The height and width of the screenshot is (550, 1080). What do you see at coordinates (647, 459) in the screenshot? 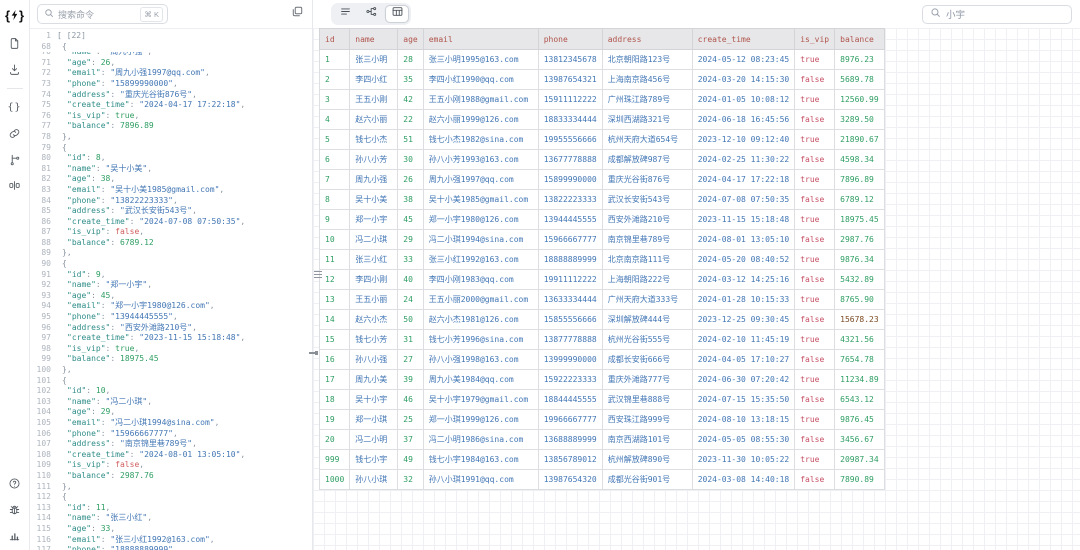
I see `cell-address: 杭州解放碑890号` at bounding box center [647, 459].